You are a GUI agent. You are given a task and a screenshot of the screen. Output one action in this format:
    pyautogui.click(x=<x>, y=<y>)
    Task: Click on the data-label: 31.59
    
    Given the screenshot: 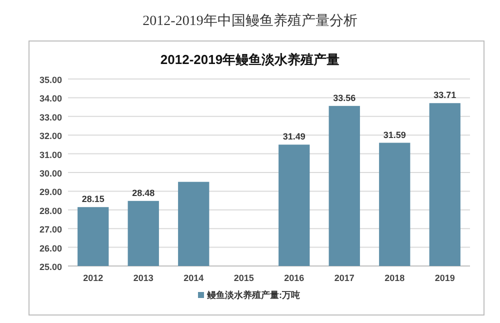 What is the action you would take?
    pyautogui.click(x=394, y=135)
    